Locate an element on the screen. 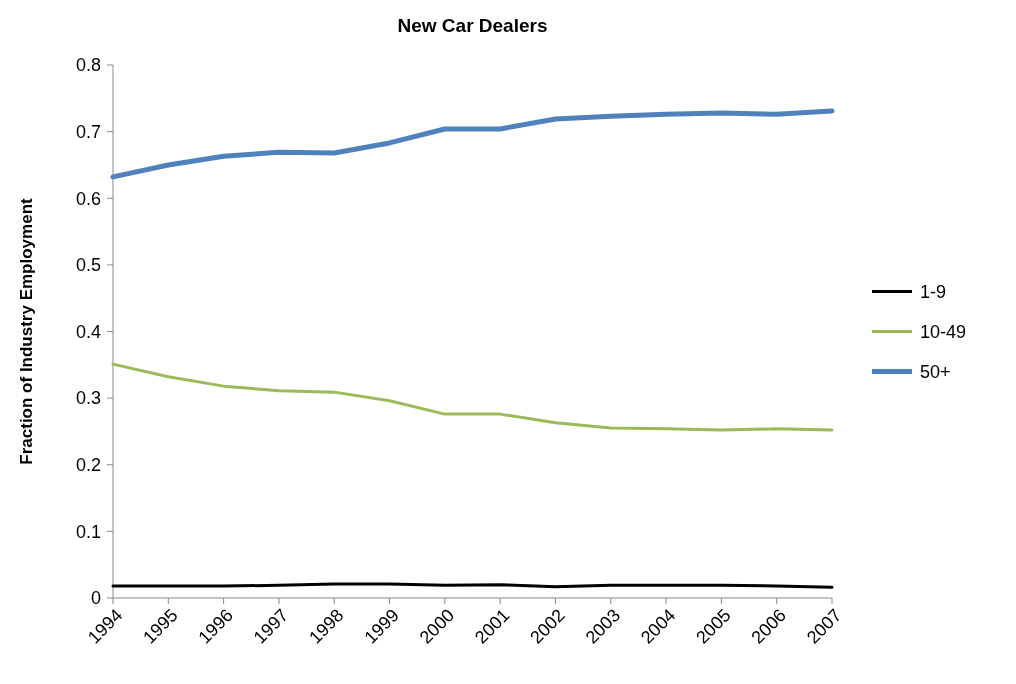  y-tick-label: 0.2 is located at coordinates (88, 465).